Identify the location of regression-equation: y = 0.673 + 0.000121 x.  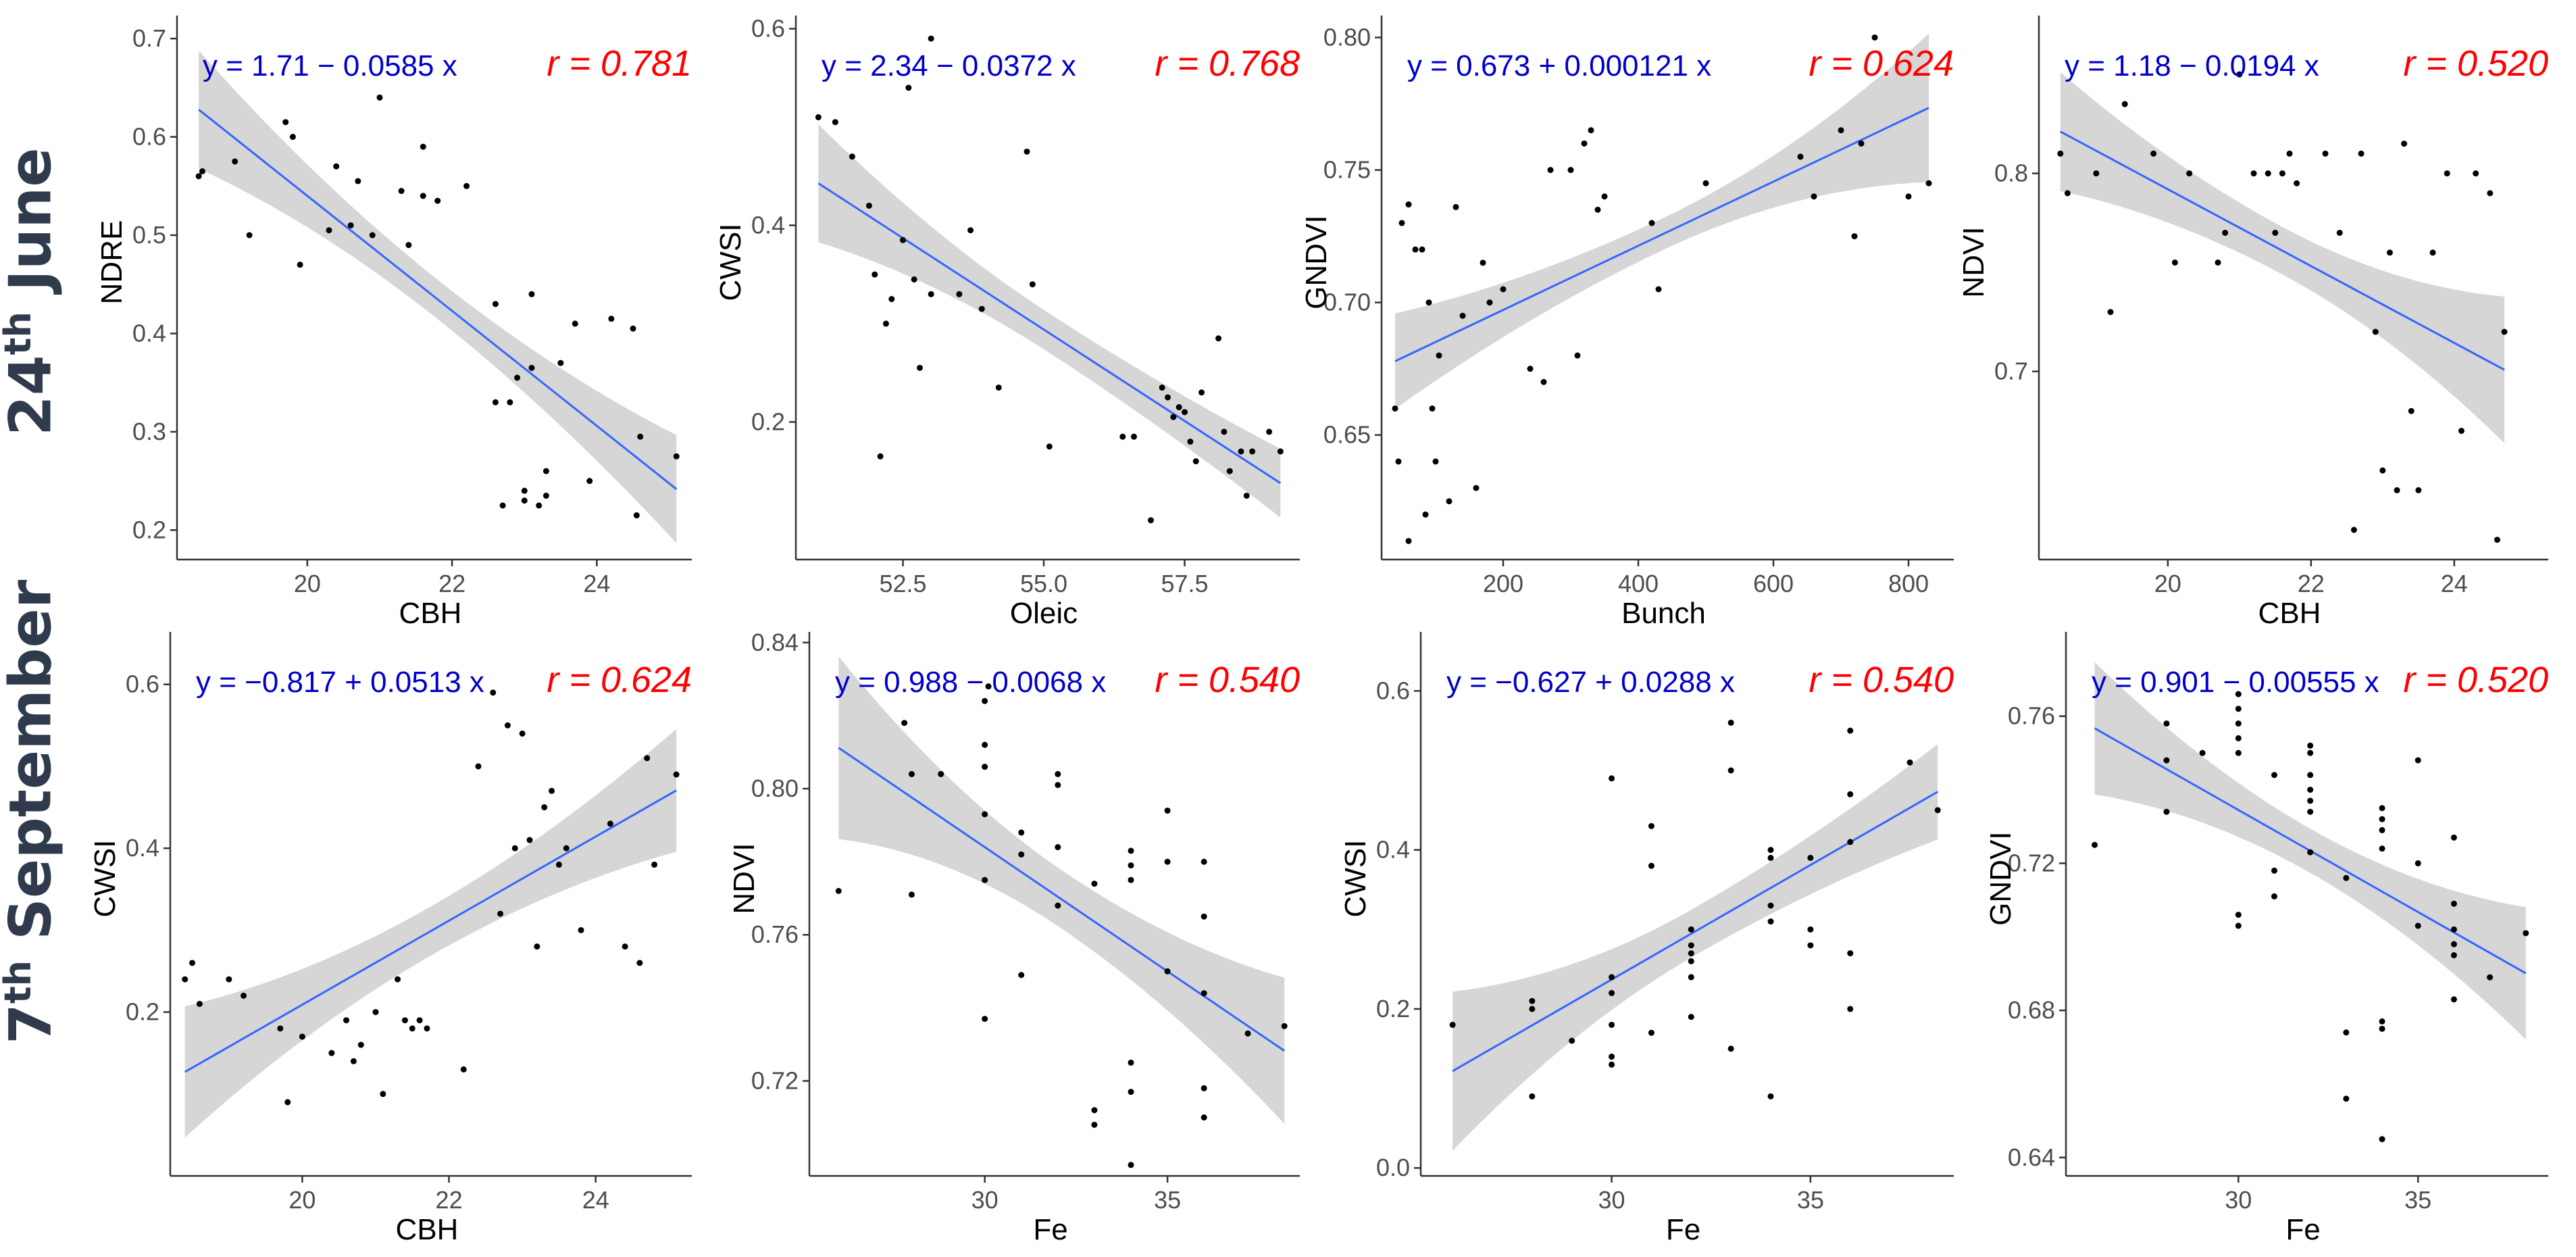
(1559, 65).